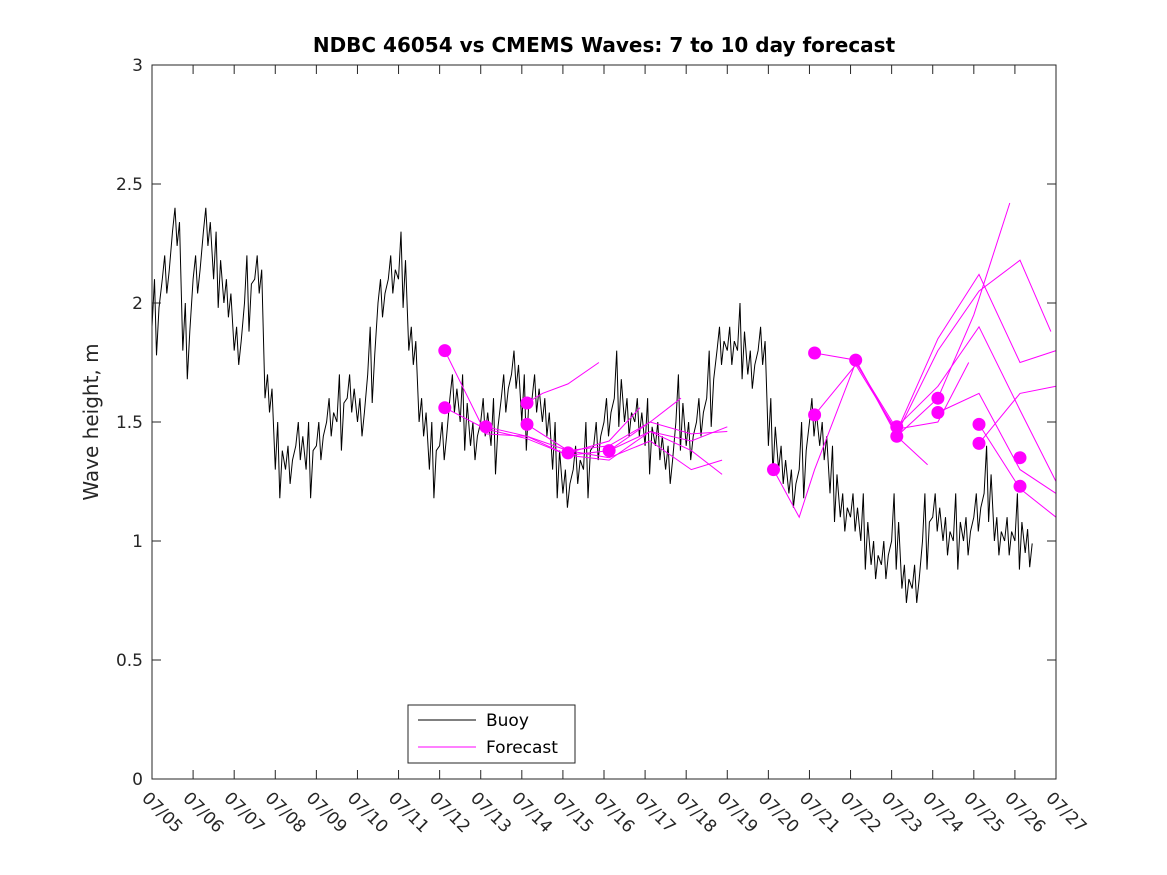 The height and width of the screenshot is (875, 1167). Describe the element at coordinates (137, 66) in the screenshot. I see `y-tick-label: 3` at that location.